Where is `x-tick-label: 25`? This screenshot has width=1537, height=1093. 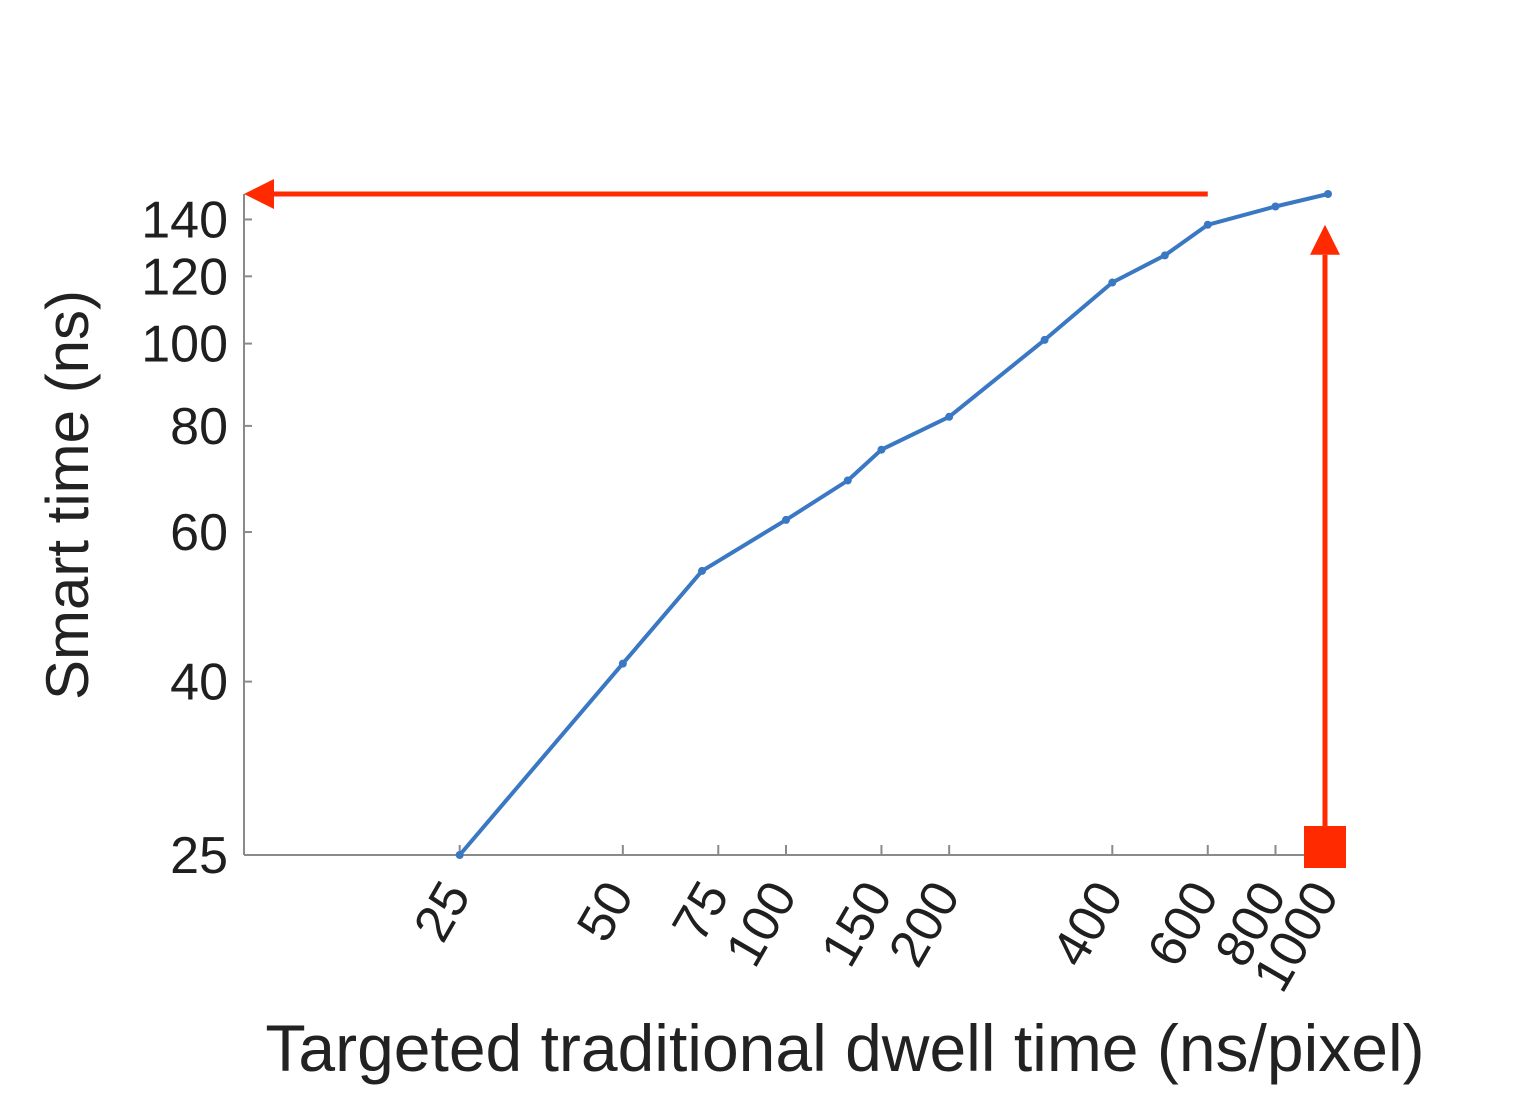
x-tick-label: 25 is located at coordinates (442, 911).